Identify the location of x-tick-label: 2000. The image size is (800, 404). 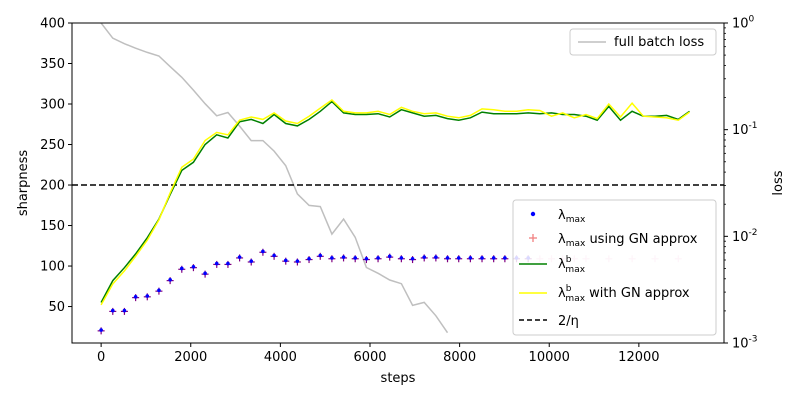
(190, 357).